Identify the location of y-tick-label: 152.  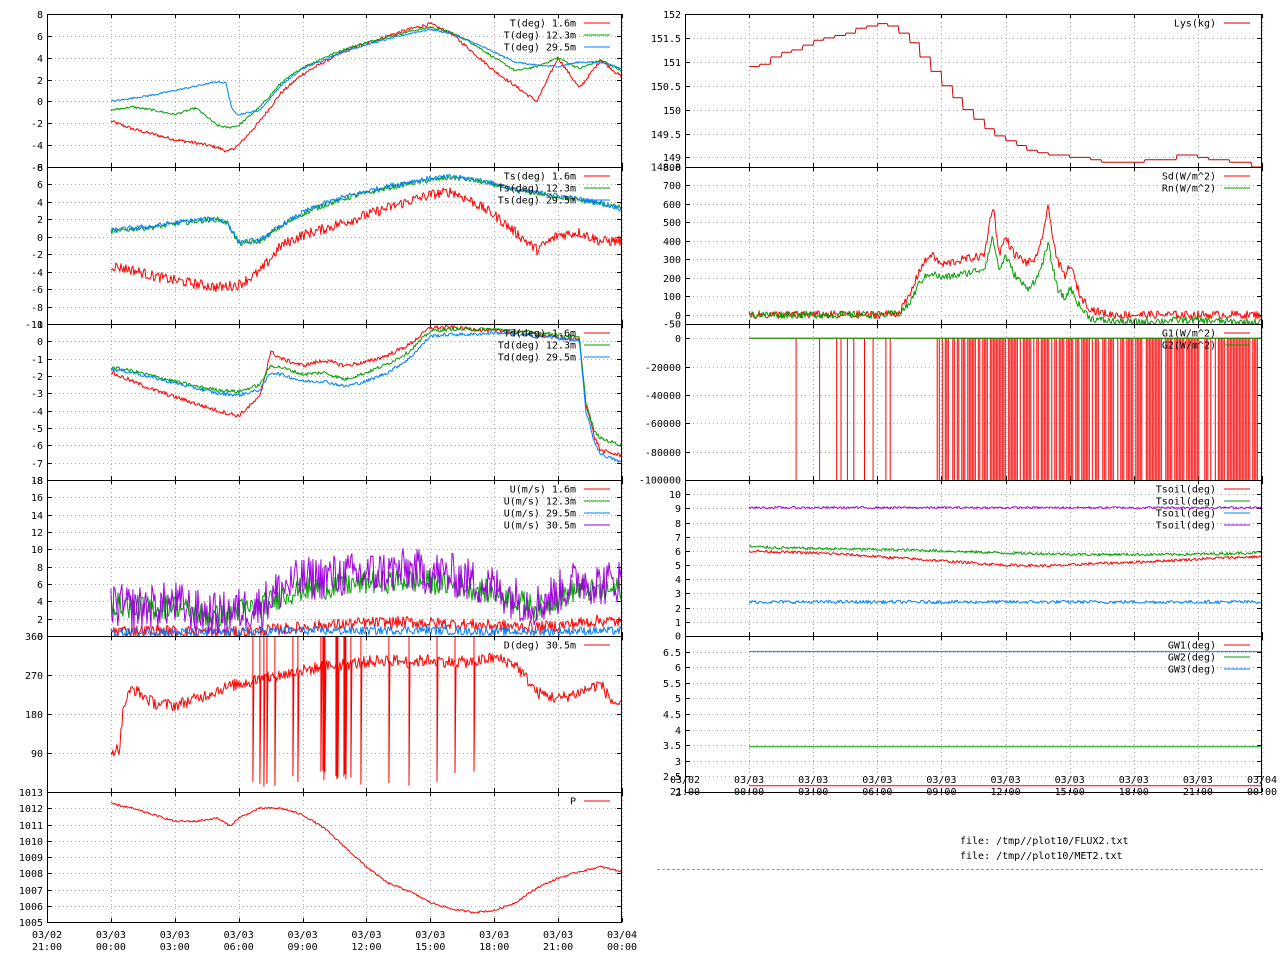
(672, 15).